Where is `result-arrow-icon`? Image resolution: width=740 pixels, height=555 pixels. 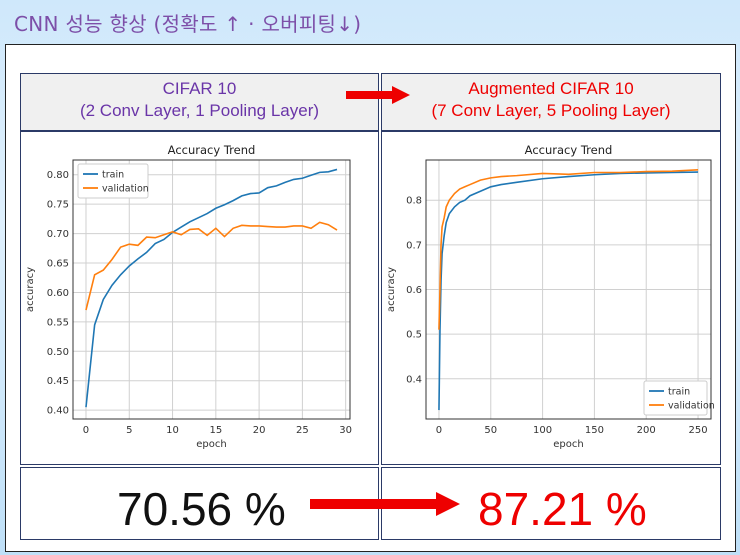
result-arrow-icon is located at coordinates (385, 504).